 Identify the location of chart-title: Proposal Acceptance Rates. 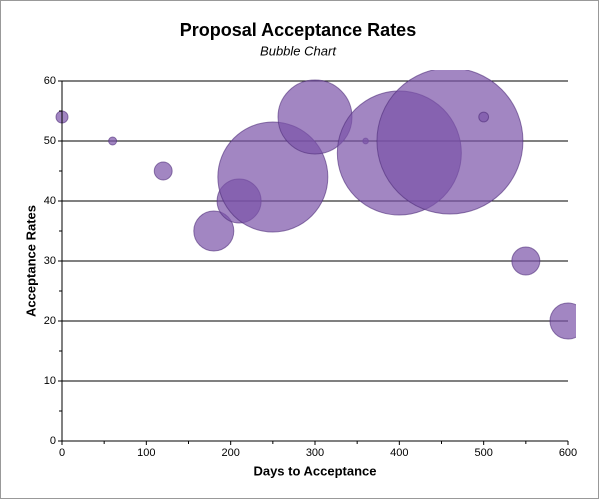
(298, 30).